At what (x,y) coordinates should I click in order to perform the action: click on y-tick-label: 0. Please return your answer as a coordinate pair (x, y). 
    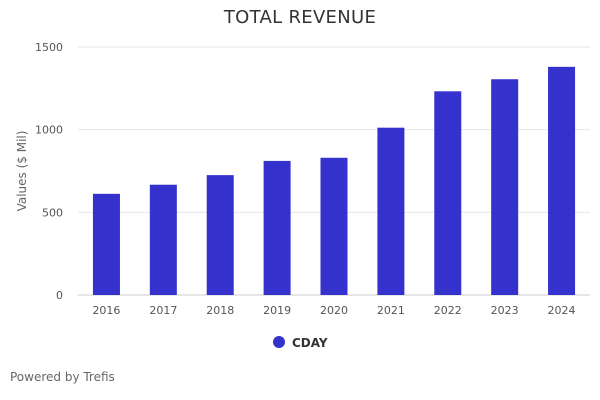
    Looking at the image, I should click on (59, 295).